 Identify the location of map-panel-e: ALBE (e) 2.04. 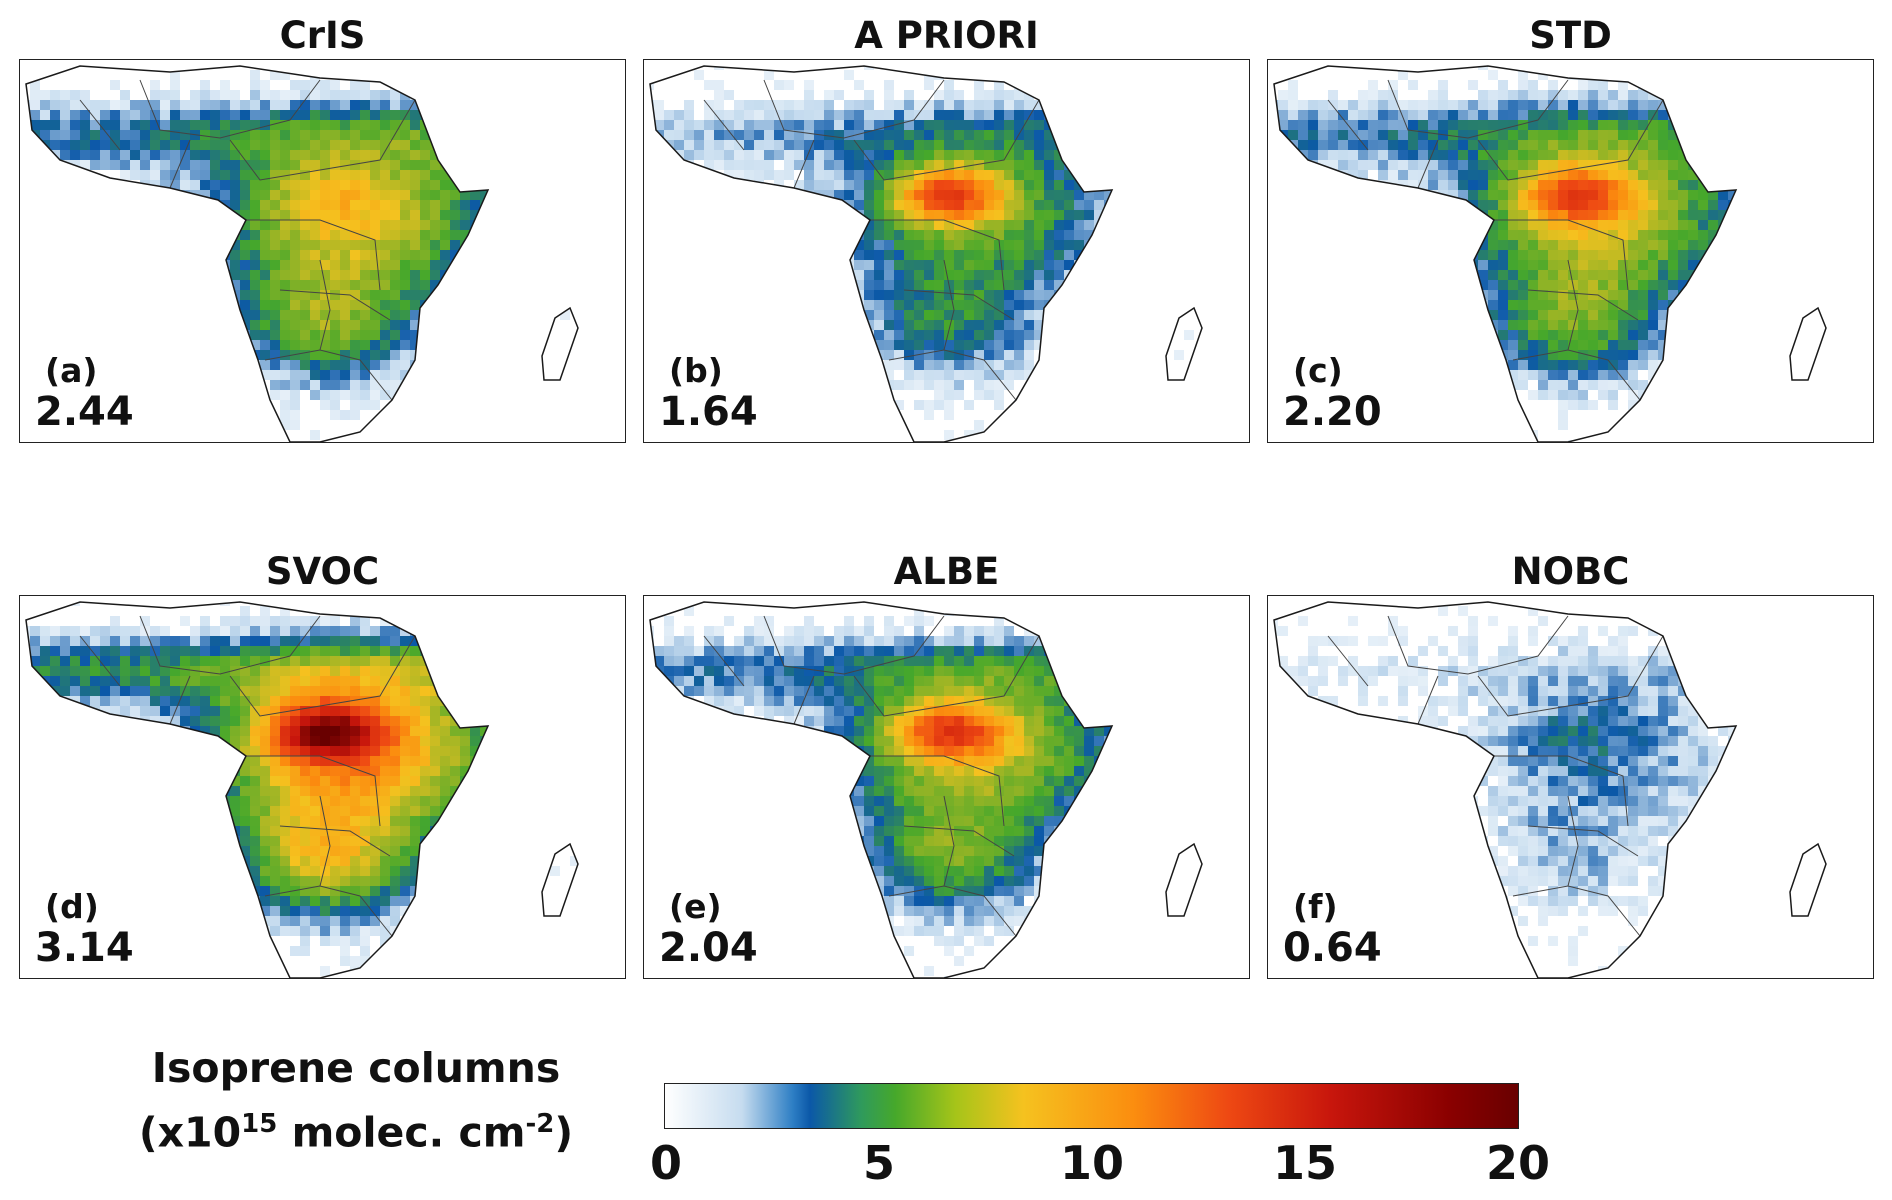
(946, 766).